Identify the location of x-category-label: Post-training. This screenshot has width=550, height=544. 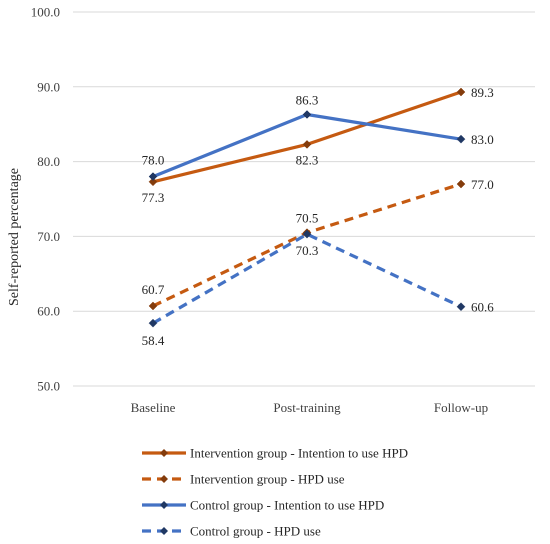
(307, 407).